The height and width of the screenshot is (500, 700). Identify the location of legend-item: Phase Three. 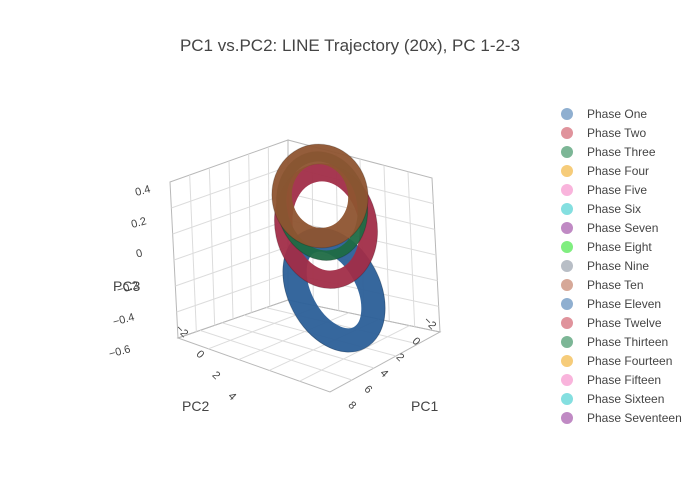
(608, 152).